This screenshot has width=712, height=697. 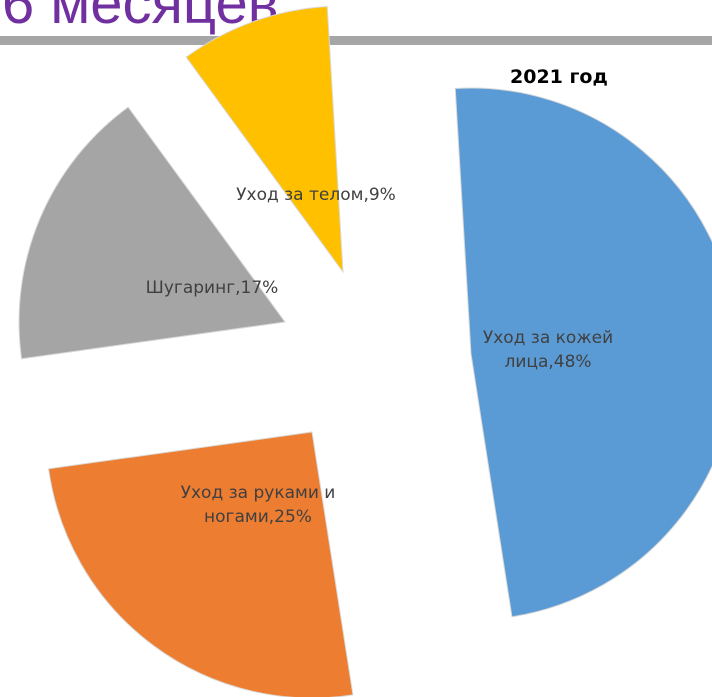 I want to click on chart-subtitle: 2021 год, so click(x=559, y=77).